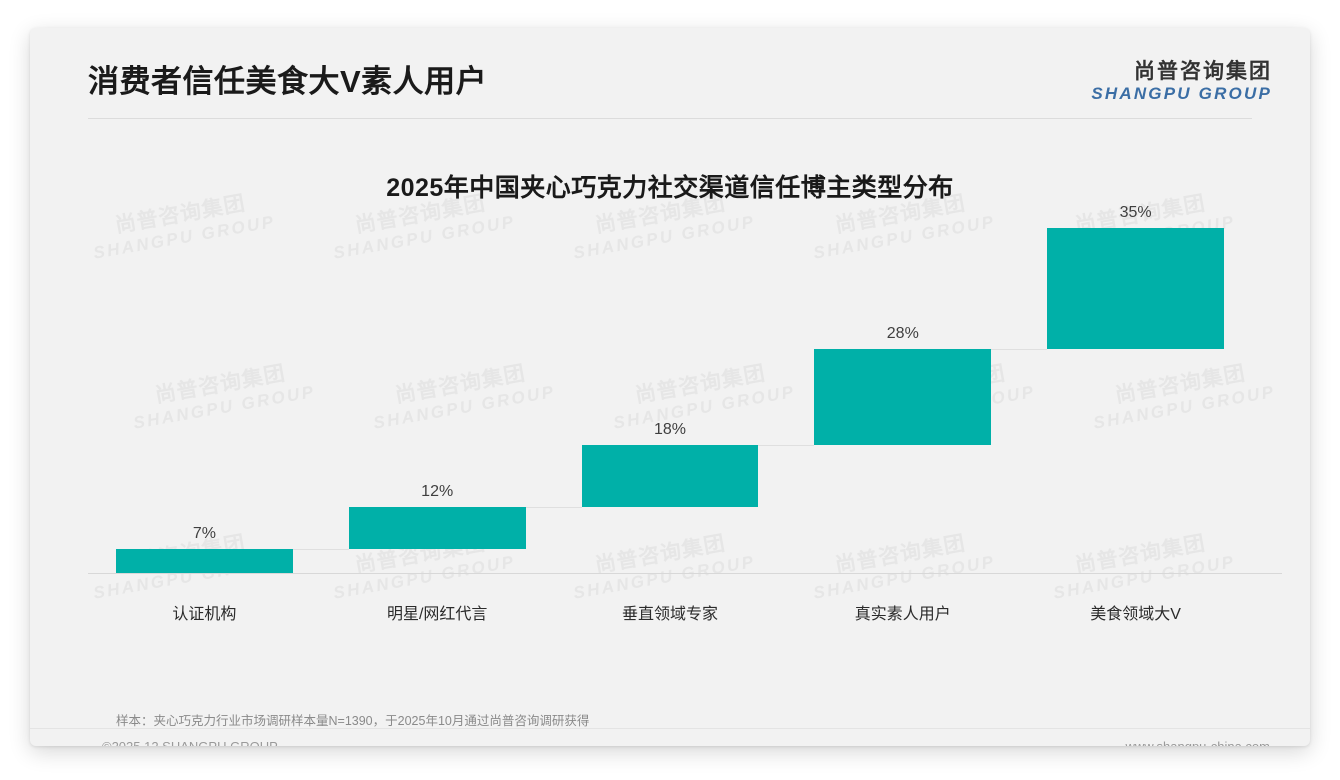 The width and height of the screenshot is (1340, 780). Describe the element at coordinates (437, 614) in the screenshot. I see `axis-label-2: 明星/网红代言` at that location.